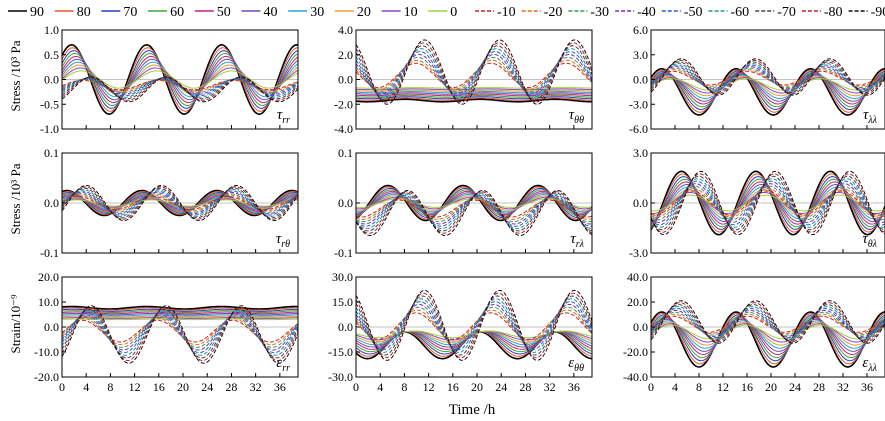 Image resolution: width=885 pixels, height=421 pixels. I want to click on y-tick-label: -0.1, so click(49, 253).